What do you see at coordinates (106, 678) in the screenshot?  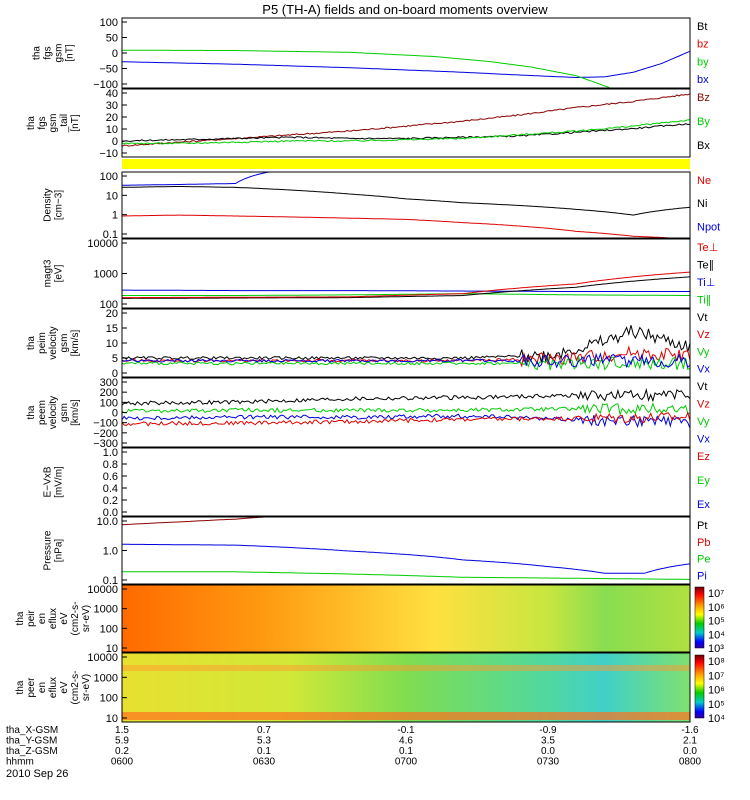 I see `tick-label: 1000` at bounding box center [106, 678].